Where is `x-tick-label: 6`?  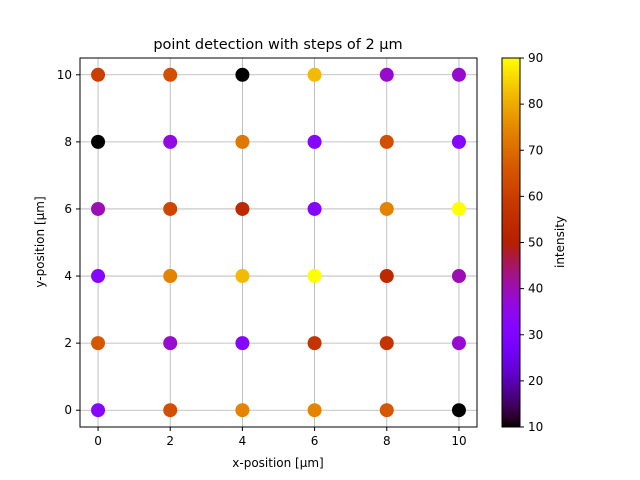 x-tick-label: 6 is located at coordinates (315, 441).